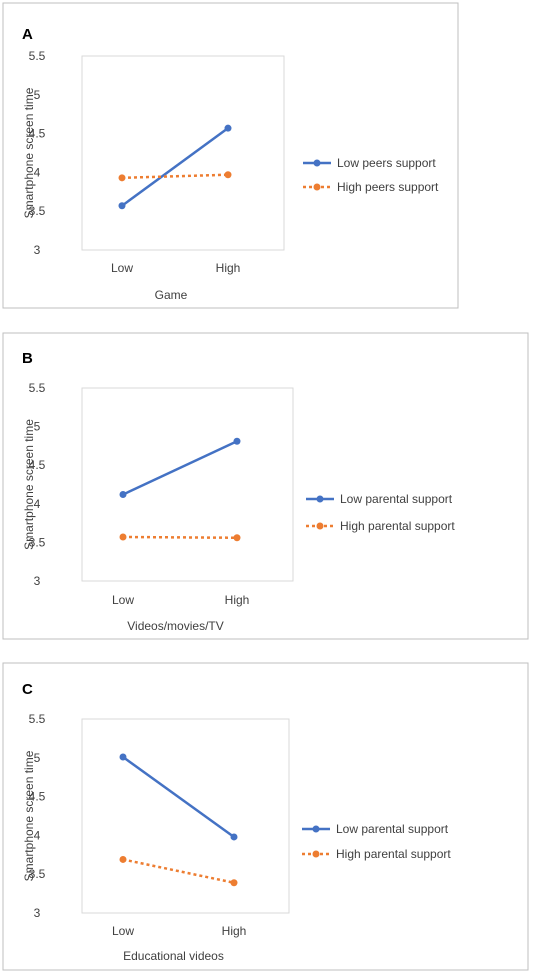  I want to click on legend-label: Low peers support, so click(386, 163).